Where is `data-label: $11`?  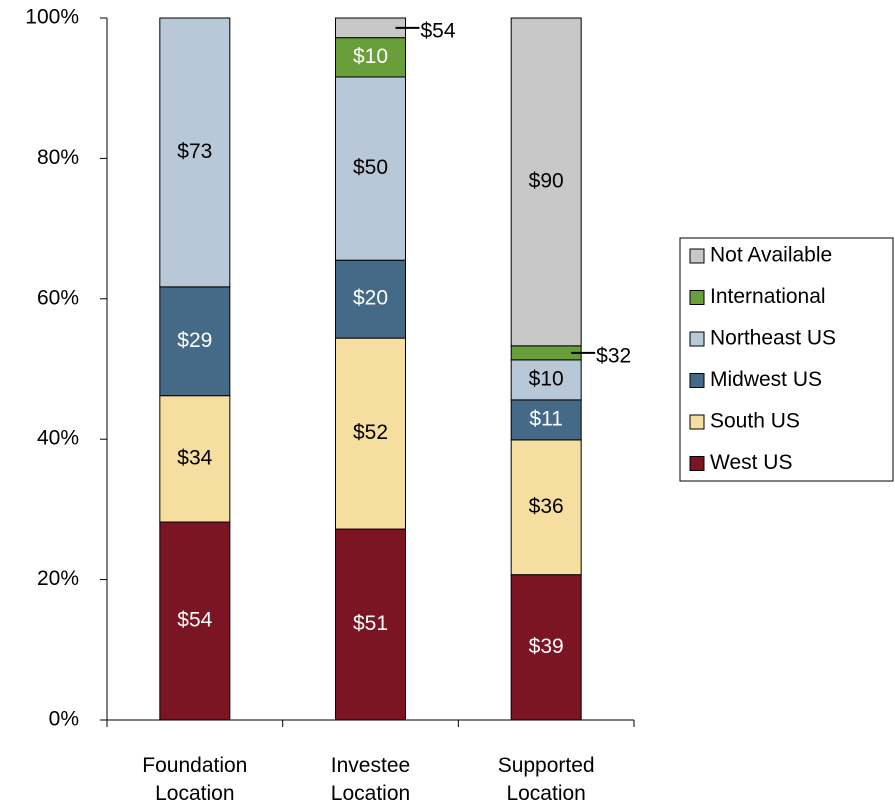
data-label: $11 is located at coordinates (545, 418).